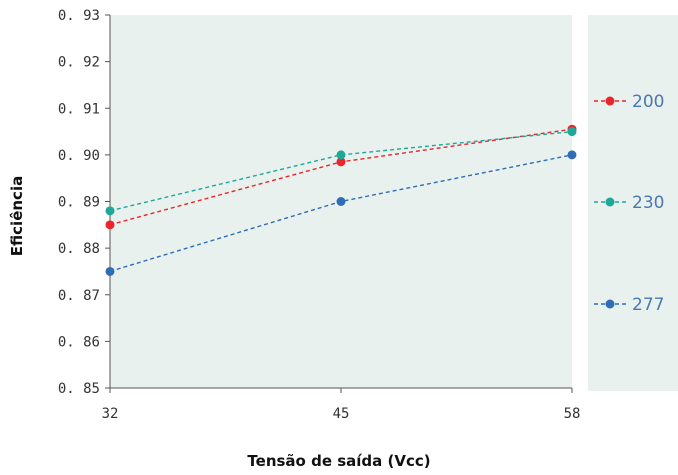 This screenshot has height=475, width=678. I want to click on y-tick-label: 0. 93, so click(79, 16).